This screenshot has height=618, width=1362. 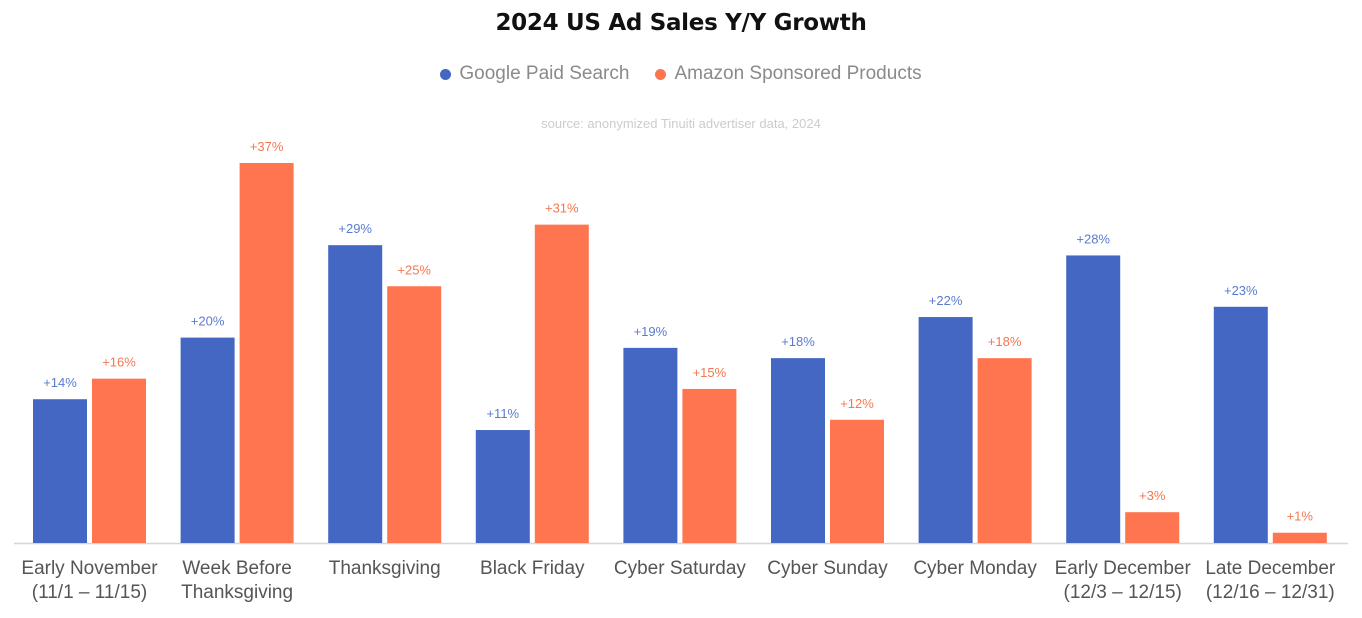 What do you see at coordinates (208, 321) in the screenshot?
I see `data-label: +20%` at bounding box center [208, 321].